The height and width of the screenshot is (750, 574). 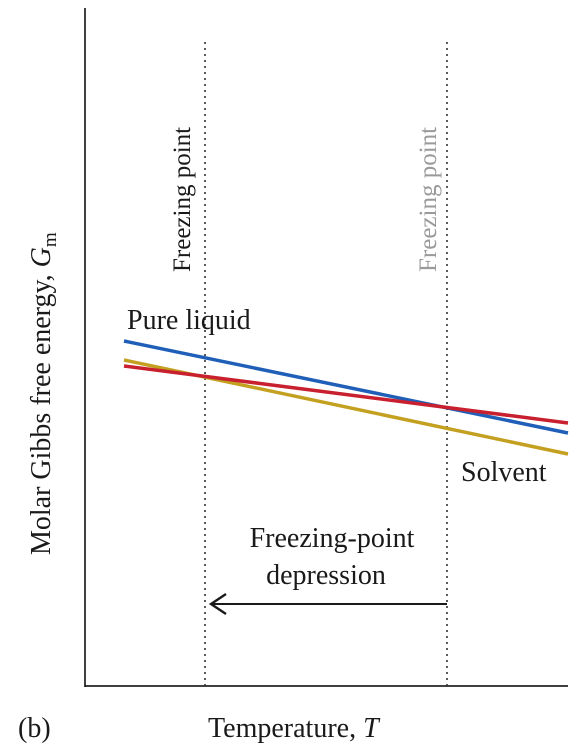 What do you see at coordinates (182, 199) in the screenshot?
I see `freezing-point-left-label: Freezing point` at bounding box center [182, 199].